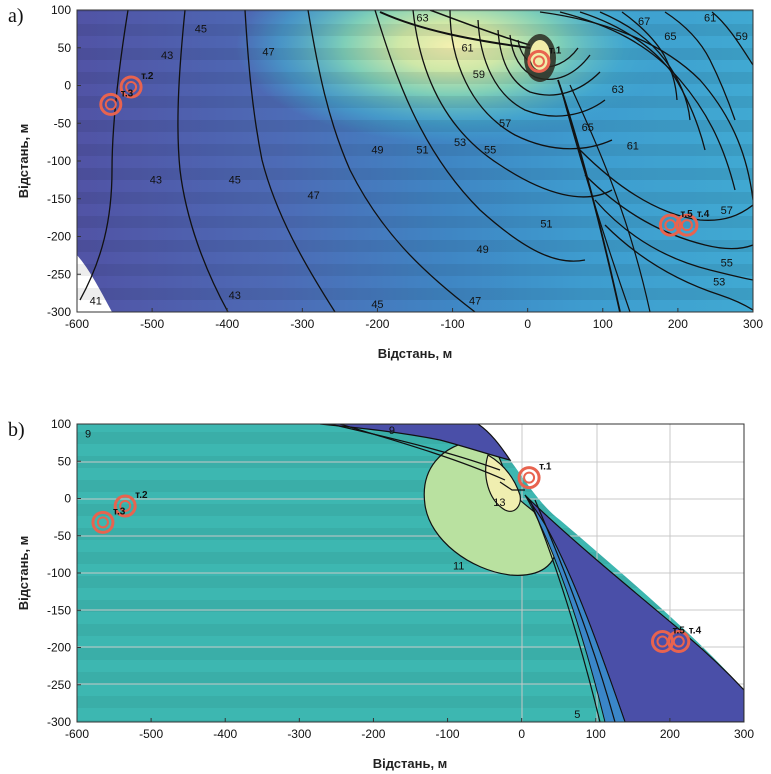  What do you see at coordinates (482, 250) in the screenshot?
I see `contour-value-label: 49` at bounding box center [482, 250].